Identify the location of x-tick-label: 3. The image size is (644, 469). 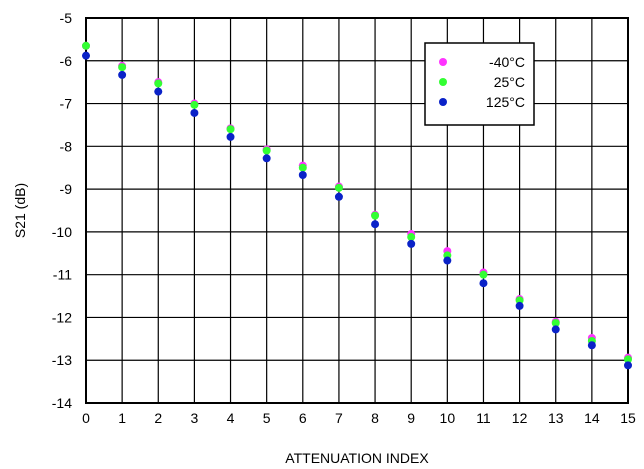
(195, 418).